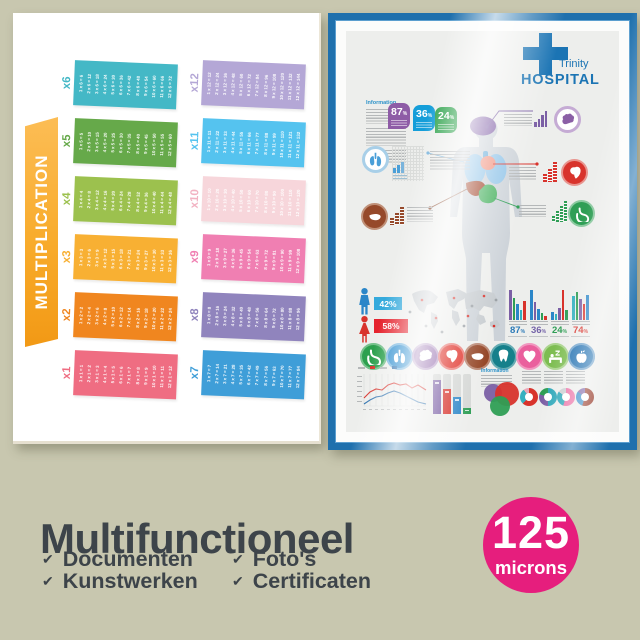  What do you see at coordinates (567, 118) in the screenshot?
I see `brain-icon` at bounding box center [567, 118].